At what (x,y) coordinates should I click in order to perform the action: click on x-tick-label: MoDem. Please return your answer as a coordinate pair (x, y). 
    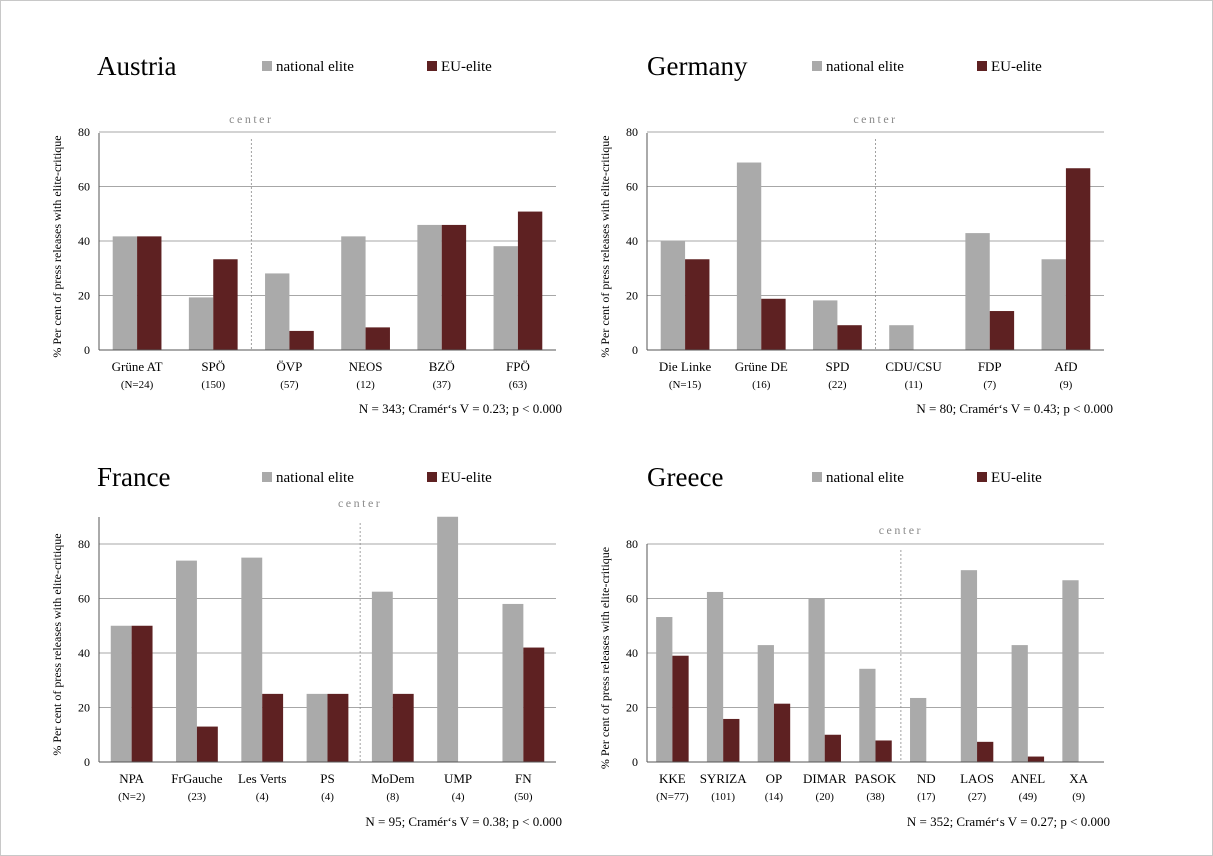
    Looking at the image, I should click on (392, 778).